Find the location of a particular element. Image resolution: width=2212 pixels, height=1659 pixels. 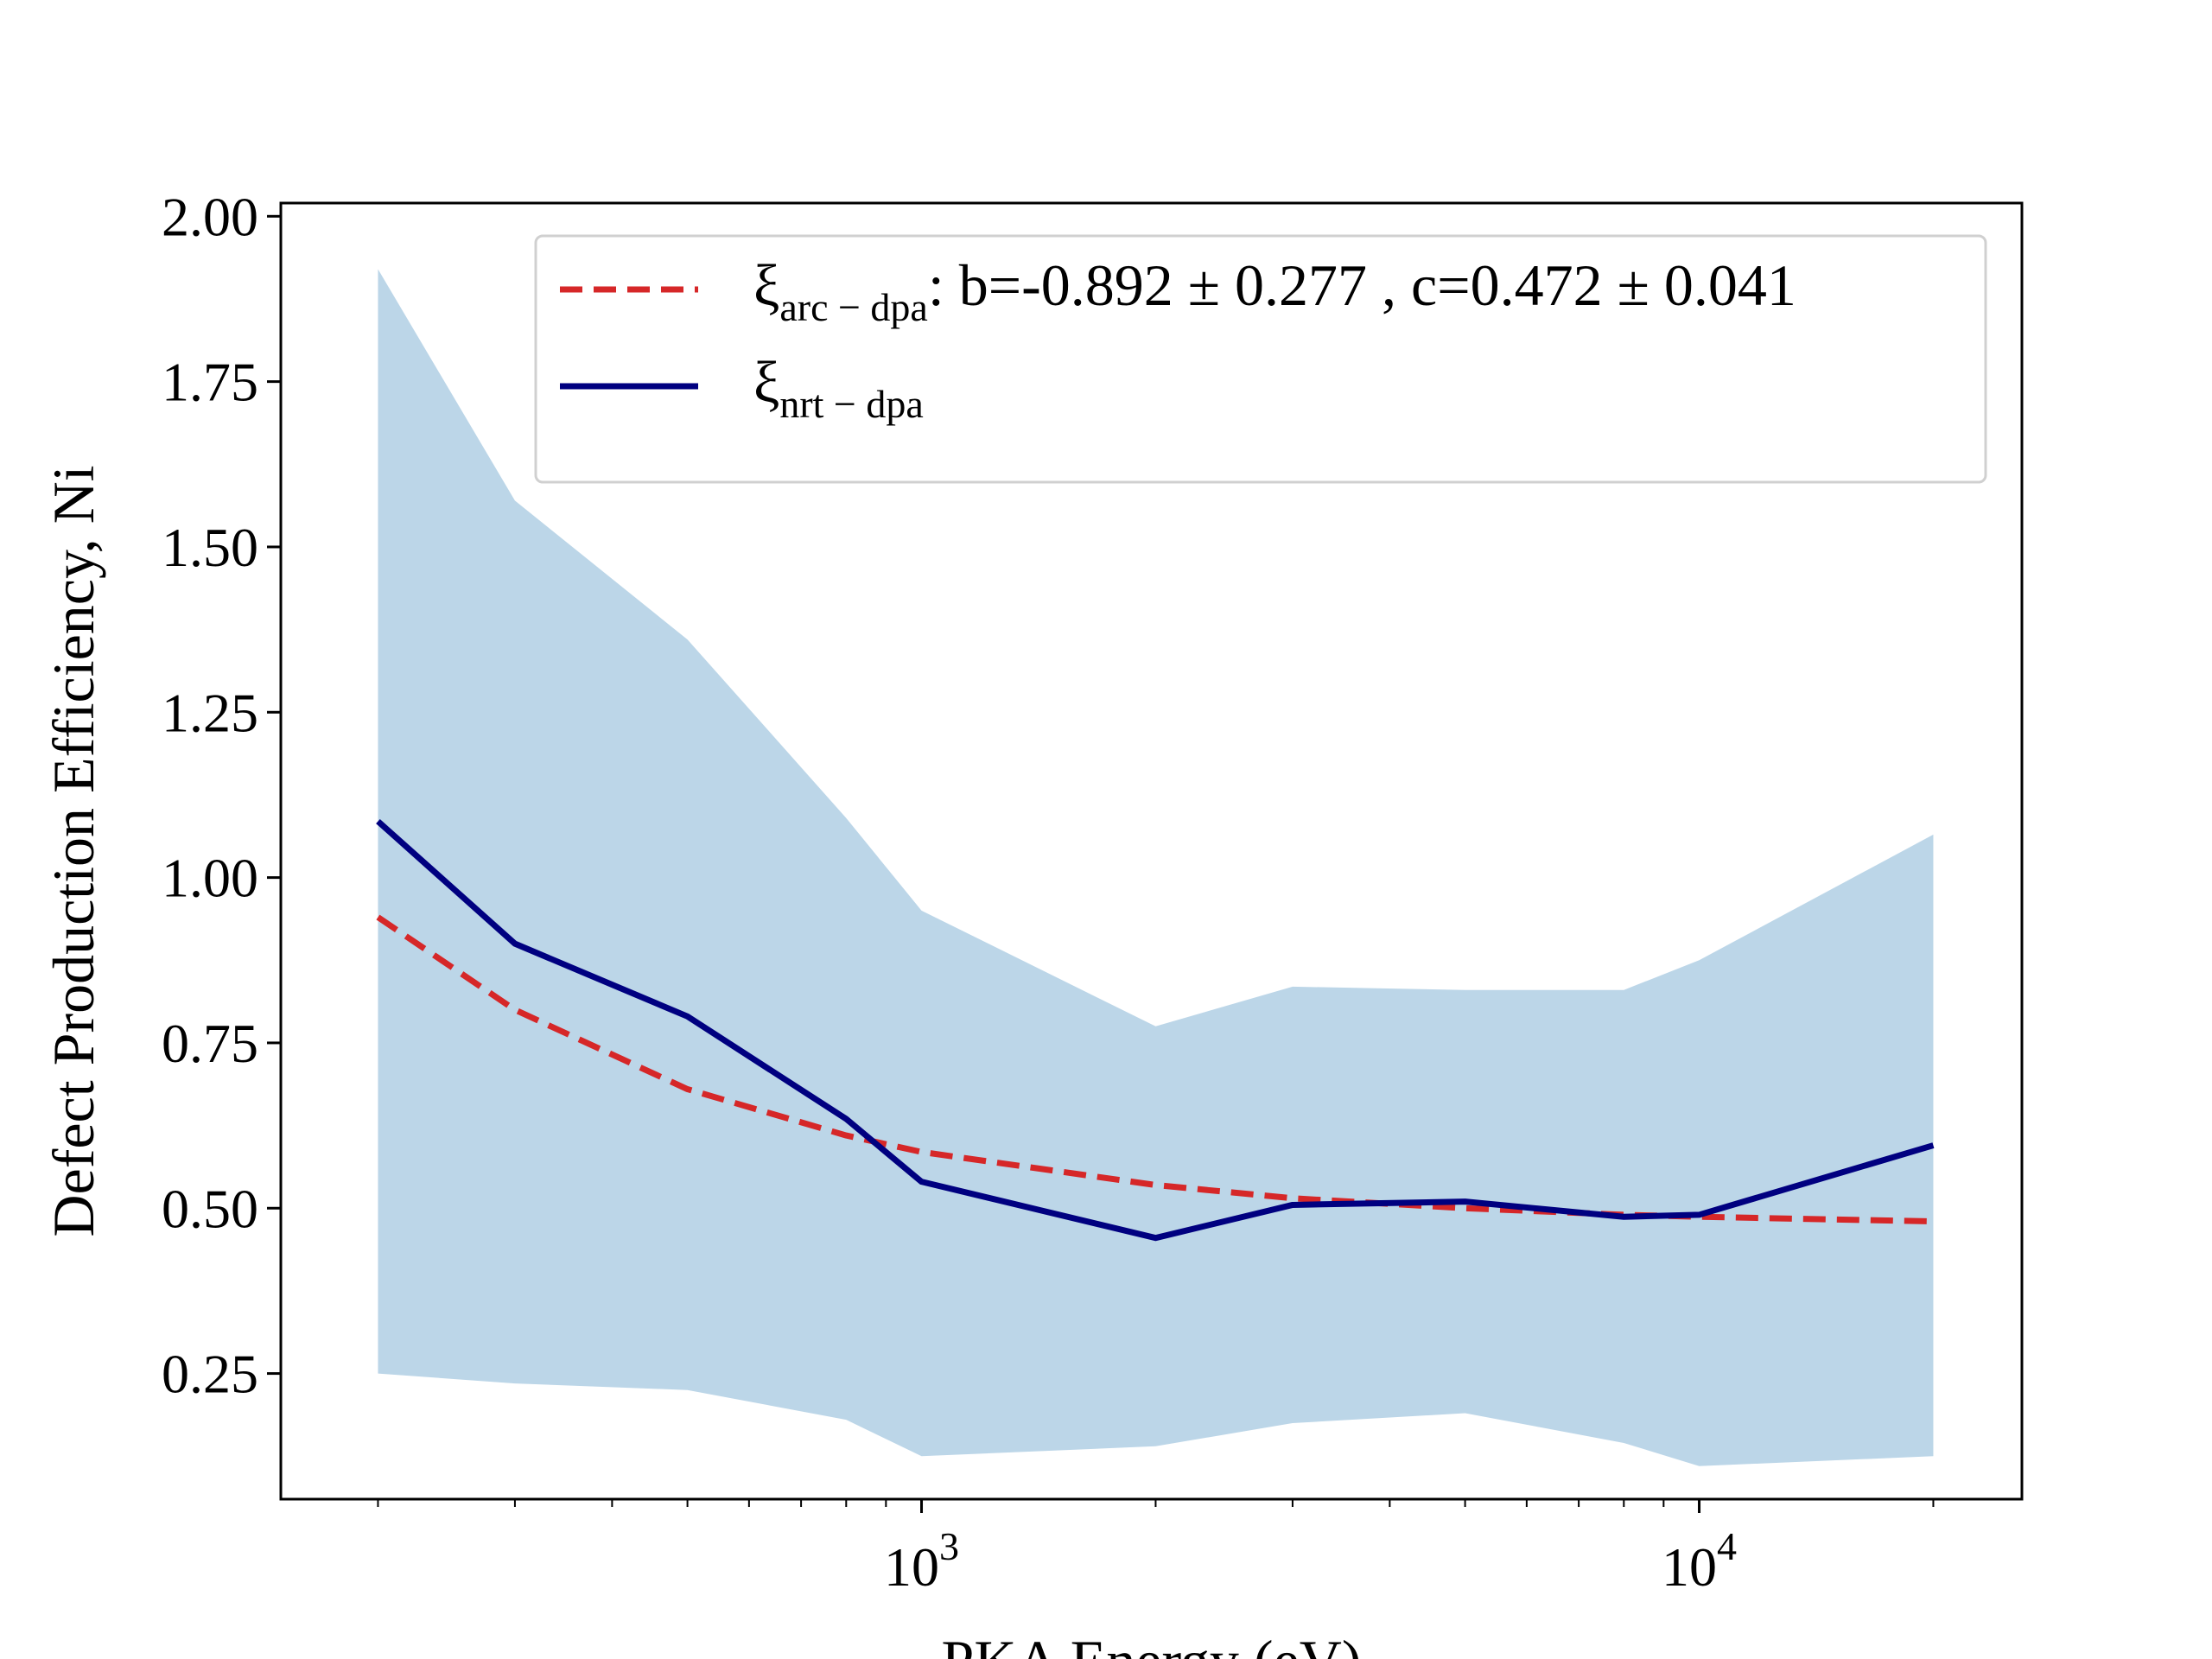

y-axis-label: Defect Production Efficiency, Ni is located at coordinates (73, 850).